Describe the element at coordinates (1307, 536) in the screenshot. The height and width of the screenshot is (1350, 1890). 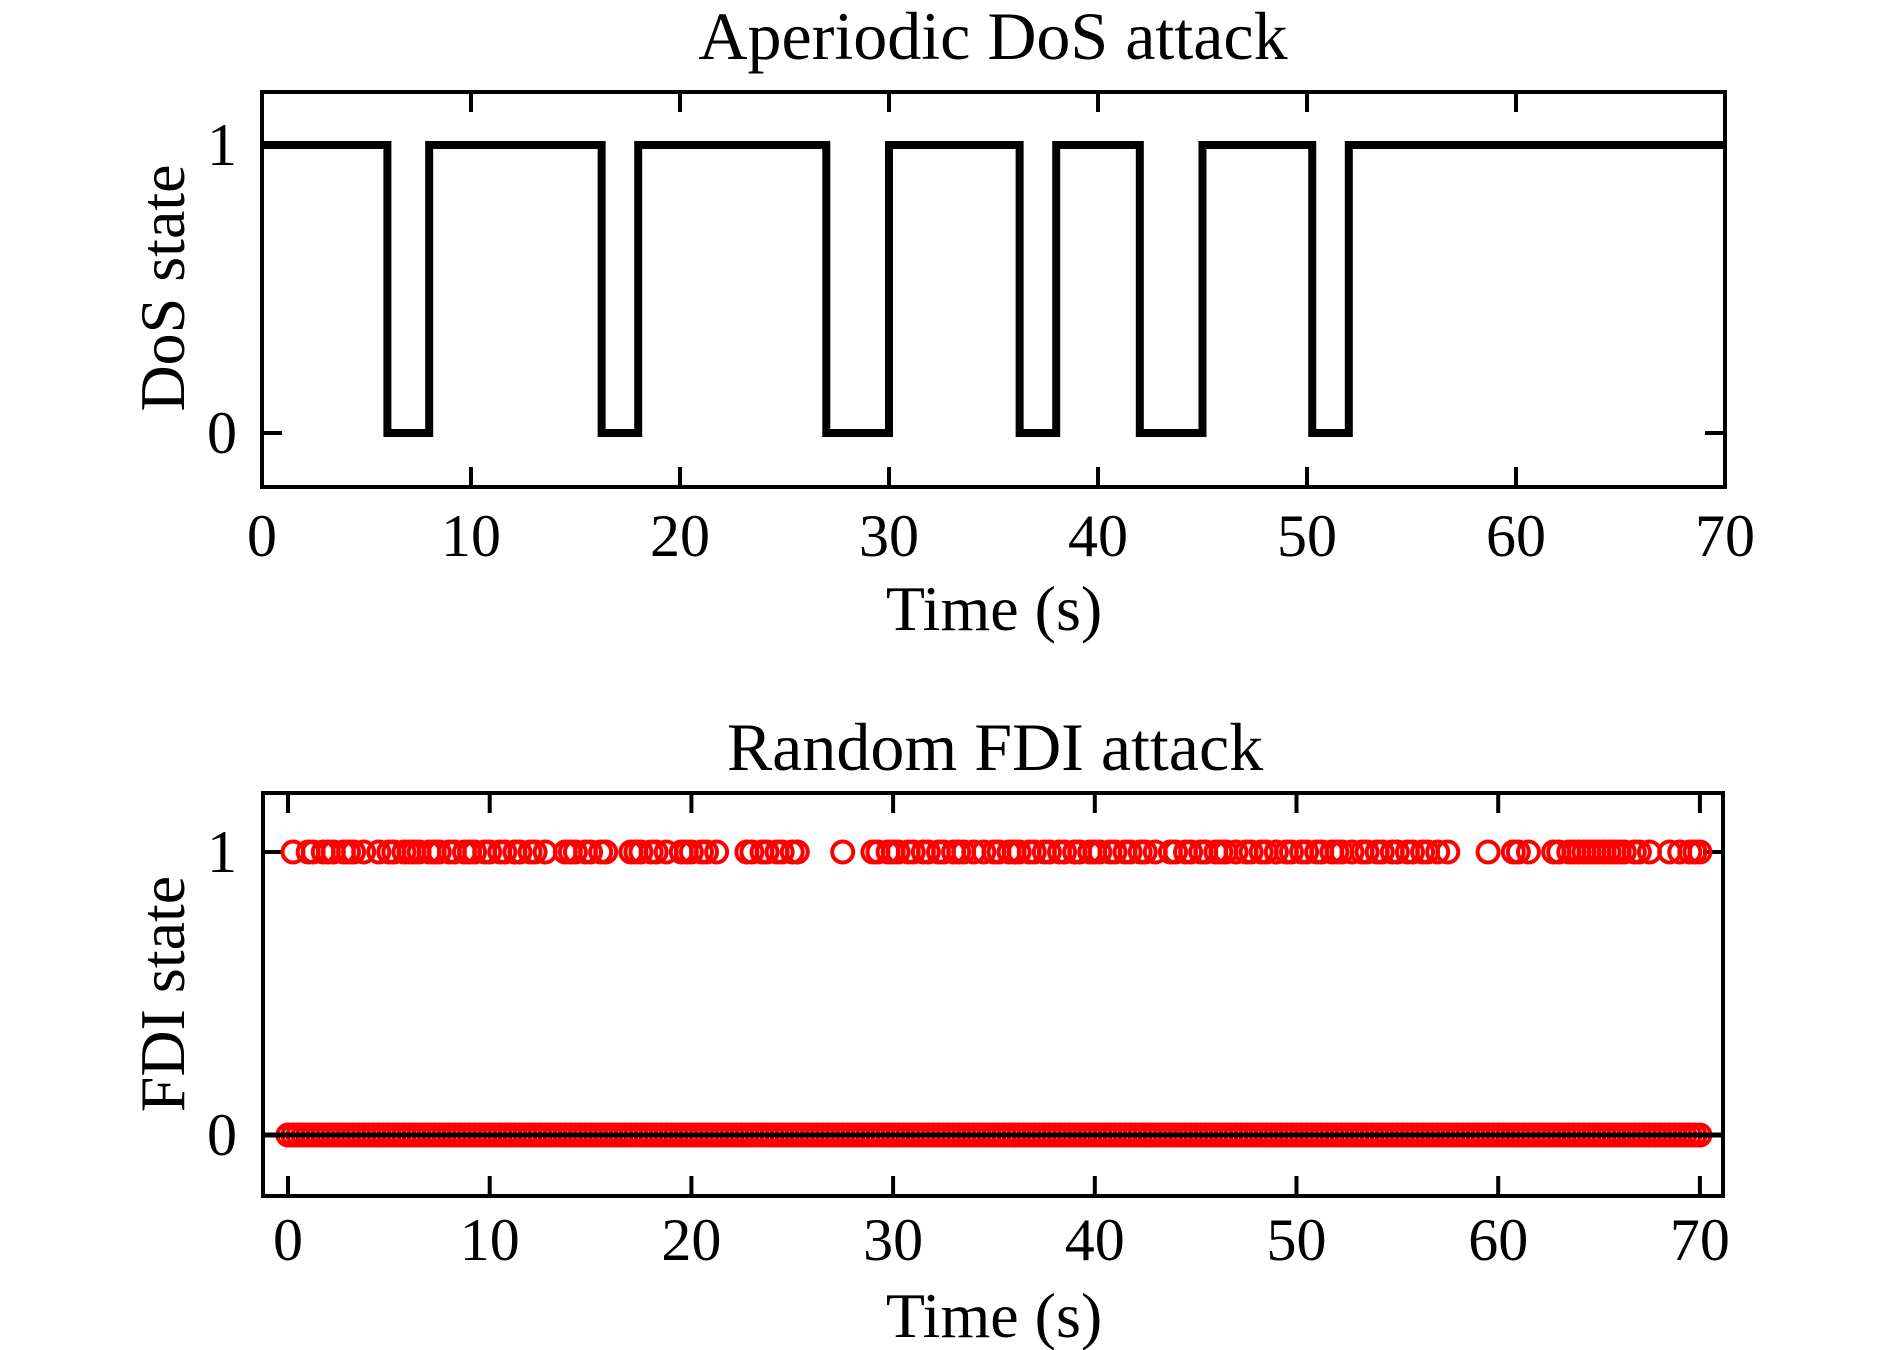
I see `dos-x-tick-label: 50` at that location.